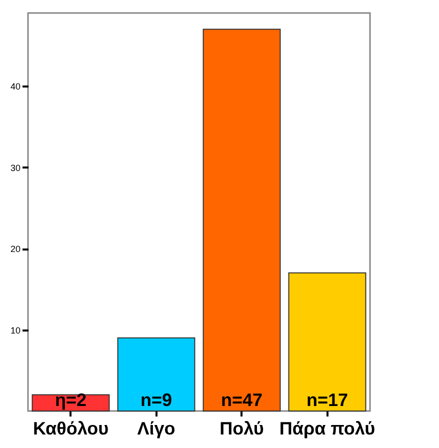 The image size is (439, 448). Describe the element at coordinates (327, 400) in the screenshot. I see `data-label: n=17` at that location.